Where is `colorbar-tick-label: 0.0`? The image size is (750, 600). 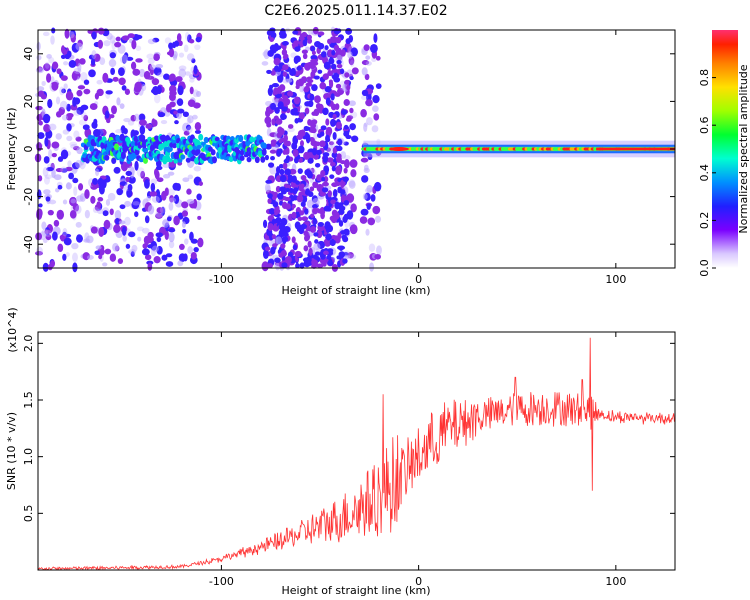 colorbar-tick-label: 0.0 is located at coordinates (704, 268).